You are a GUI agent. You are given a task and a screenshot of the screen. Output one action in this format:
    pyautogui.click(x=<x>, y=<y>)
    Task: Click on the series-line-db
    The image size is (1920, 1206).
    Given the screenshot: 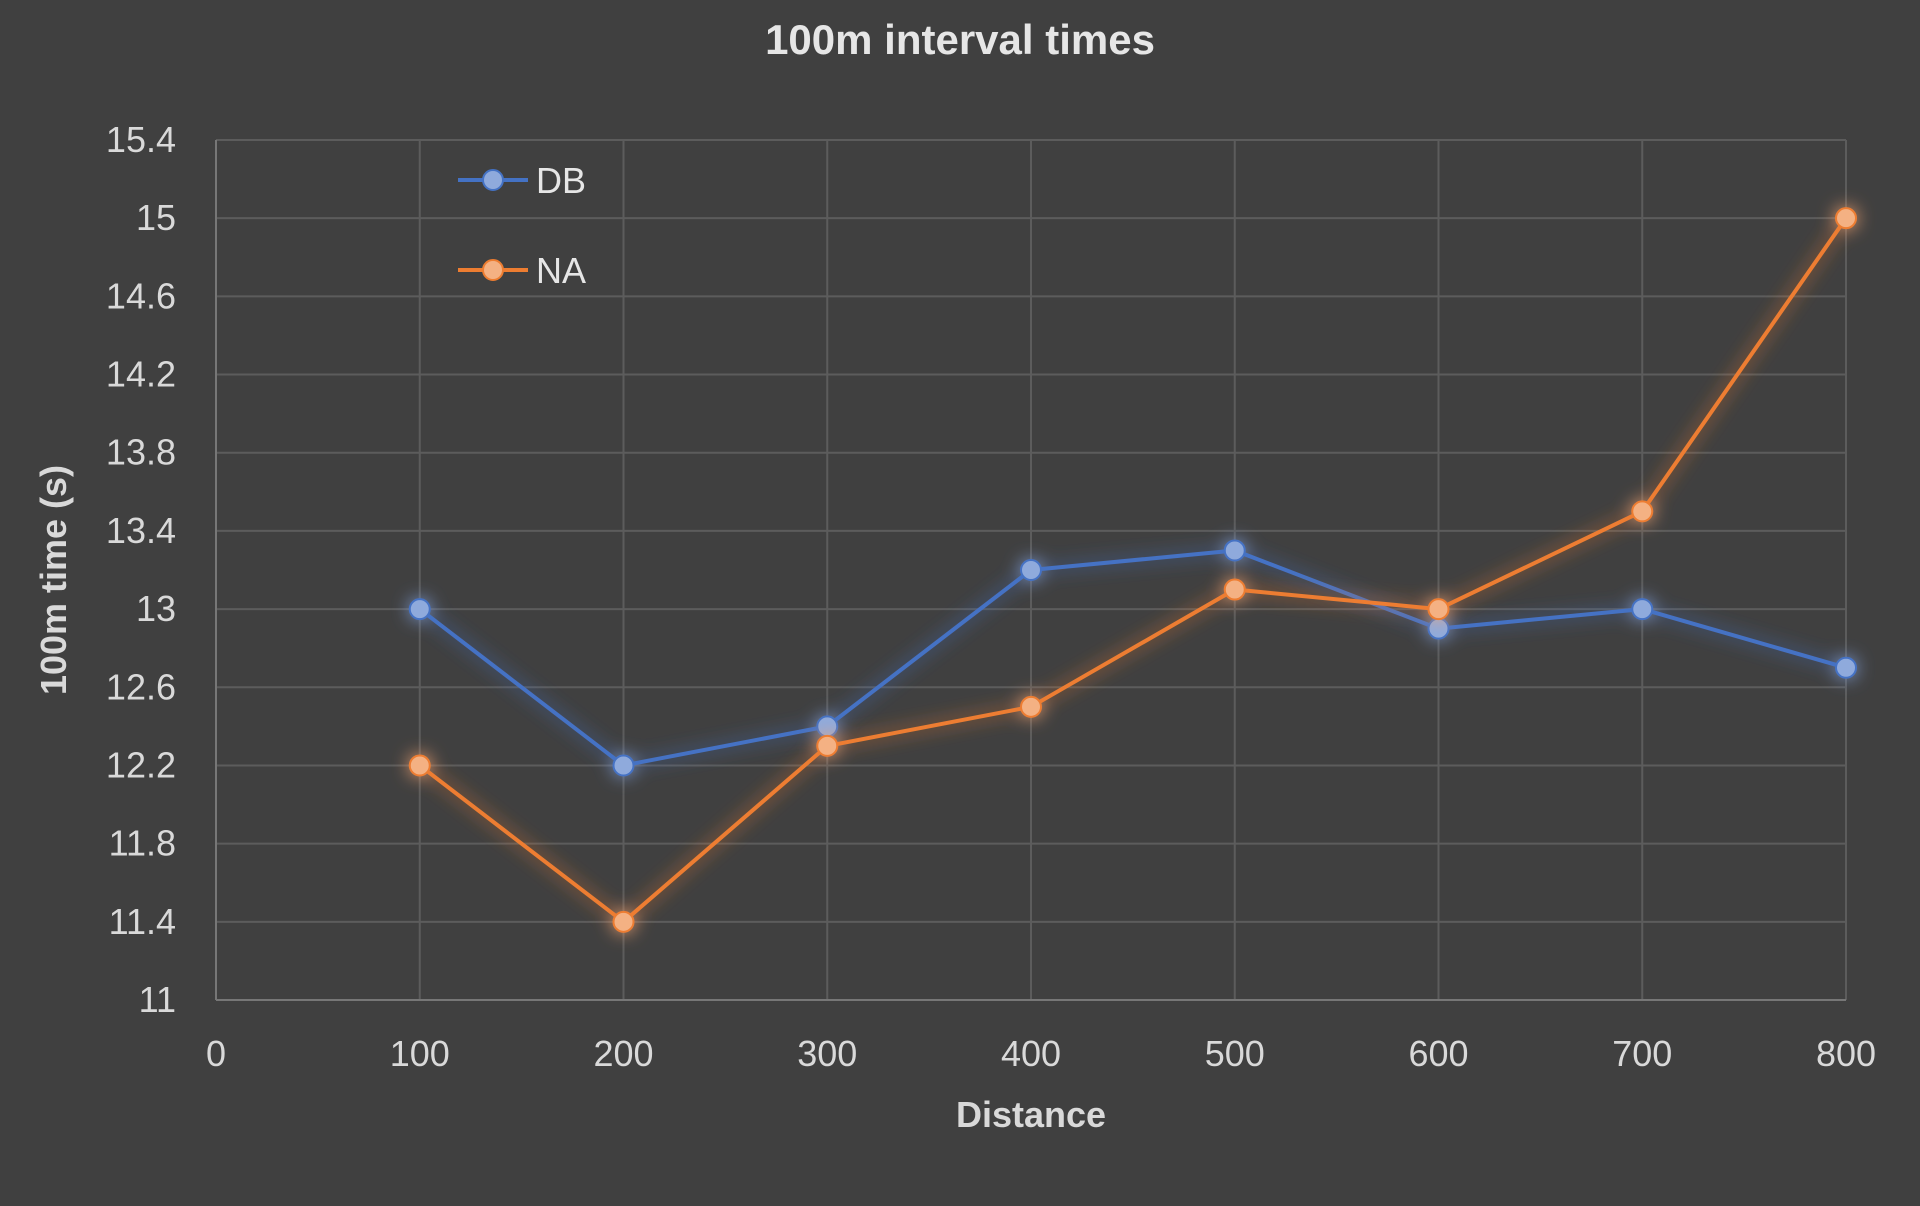 What is the action you would take?
    pyautogui.click(x=1132, y=658)
    